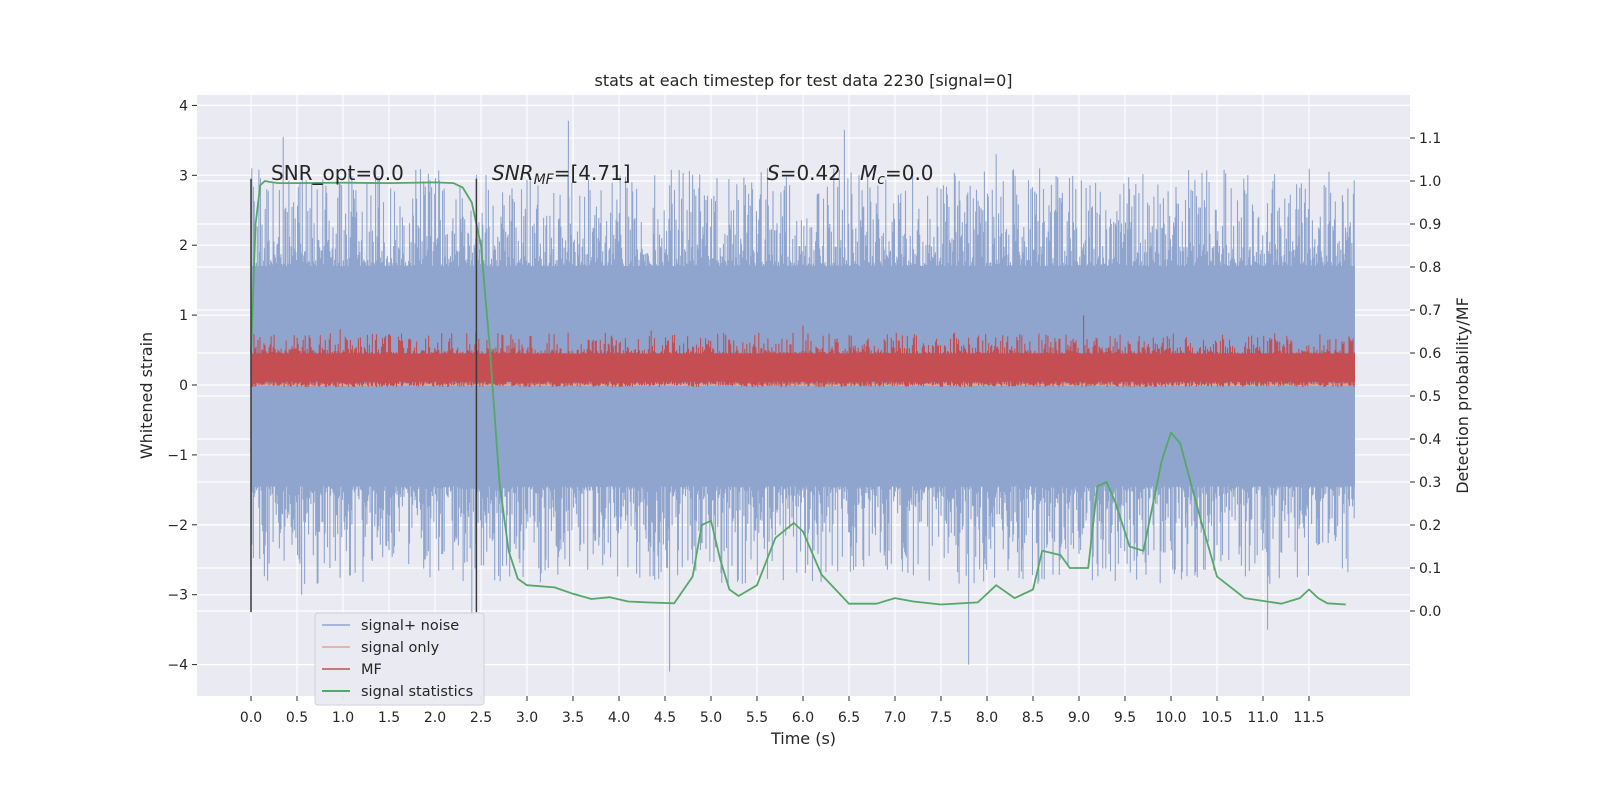 Image resolution: width=1600 pixels, height=800 pixels. What do you see at coordinates (417, 692) in the screenshot?
I see `legend-label: signal statistics` at bounding box center [417, 692].